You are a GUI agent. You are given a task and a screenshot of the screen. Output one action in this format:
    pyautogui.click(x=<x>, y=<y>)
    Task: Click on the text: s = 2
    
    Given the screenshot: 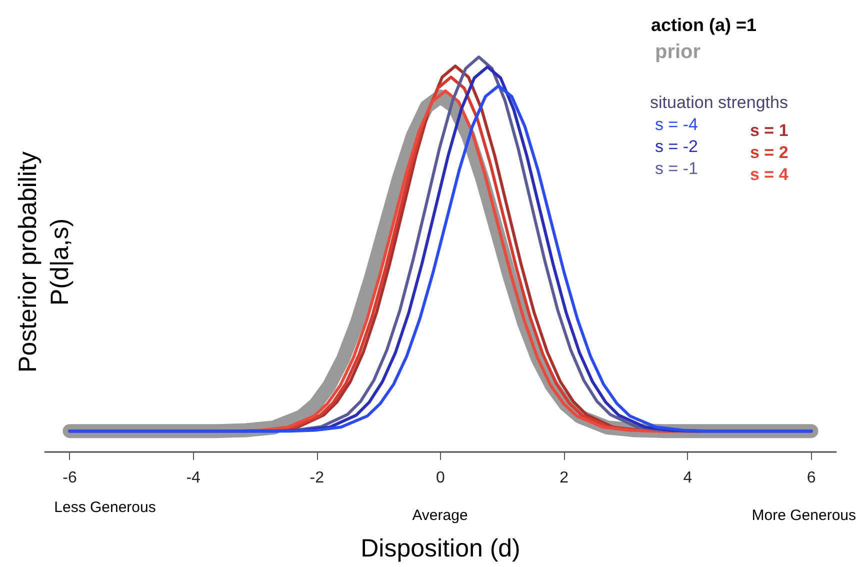 What is the action you would take?
    pyautogui.click(x=769, y=152)
    